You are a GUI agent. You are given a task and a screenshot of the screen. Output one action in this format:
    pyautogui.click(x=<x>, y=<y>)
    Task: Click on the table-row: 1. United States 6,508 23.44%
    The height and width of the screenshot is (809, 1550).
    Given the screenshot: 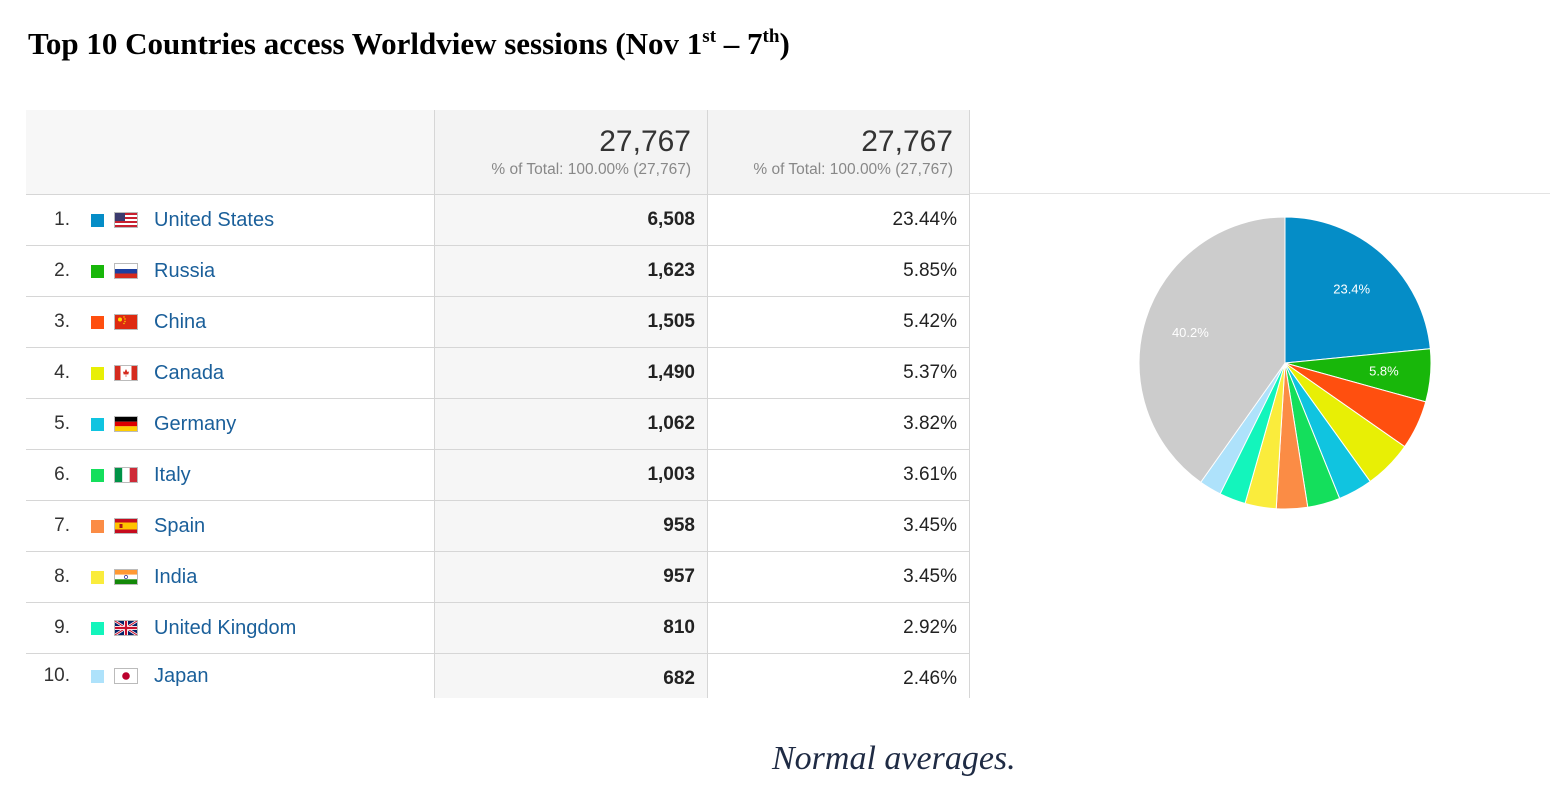 What is the action you would take?
    pyautogui.click(x=498, y=220)
    